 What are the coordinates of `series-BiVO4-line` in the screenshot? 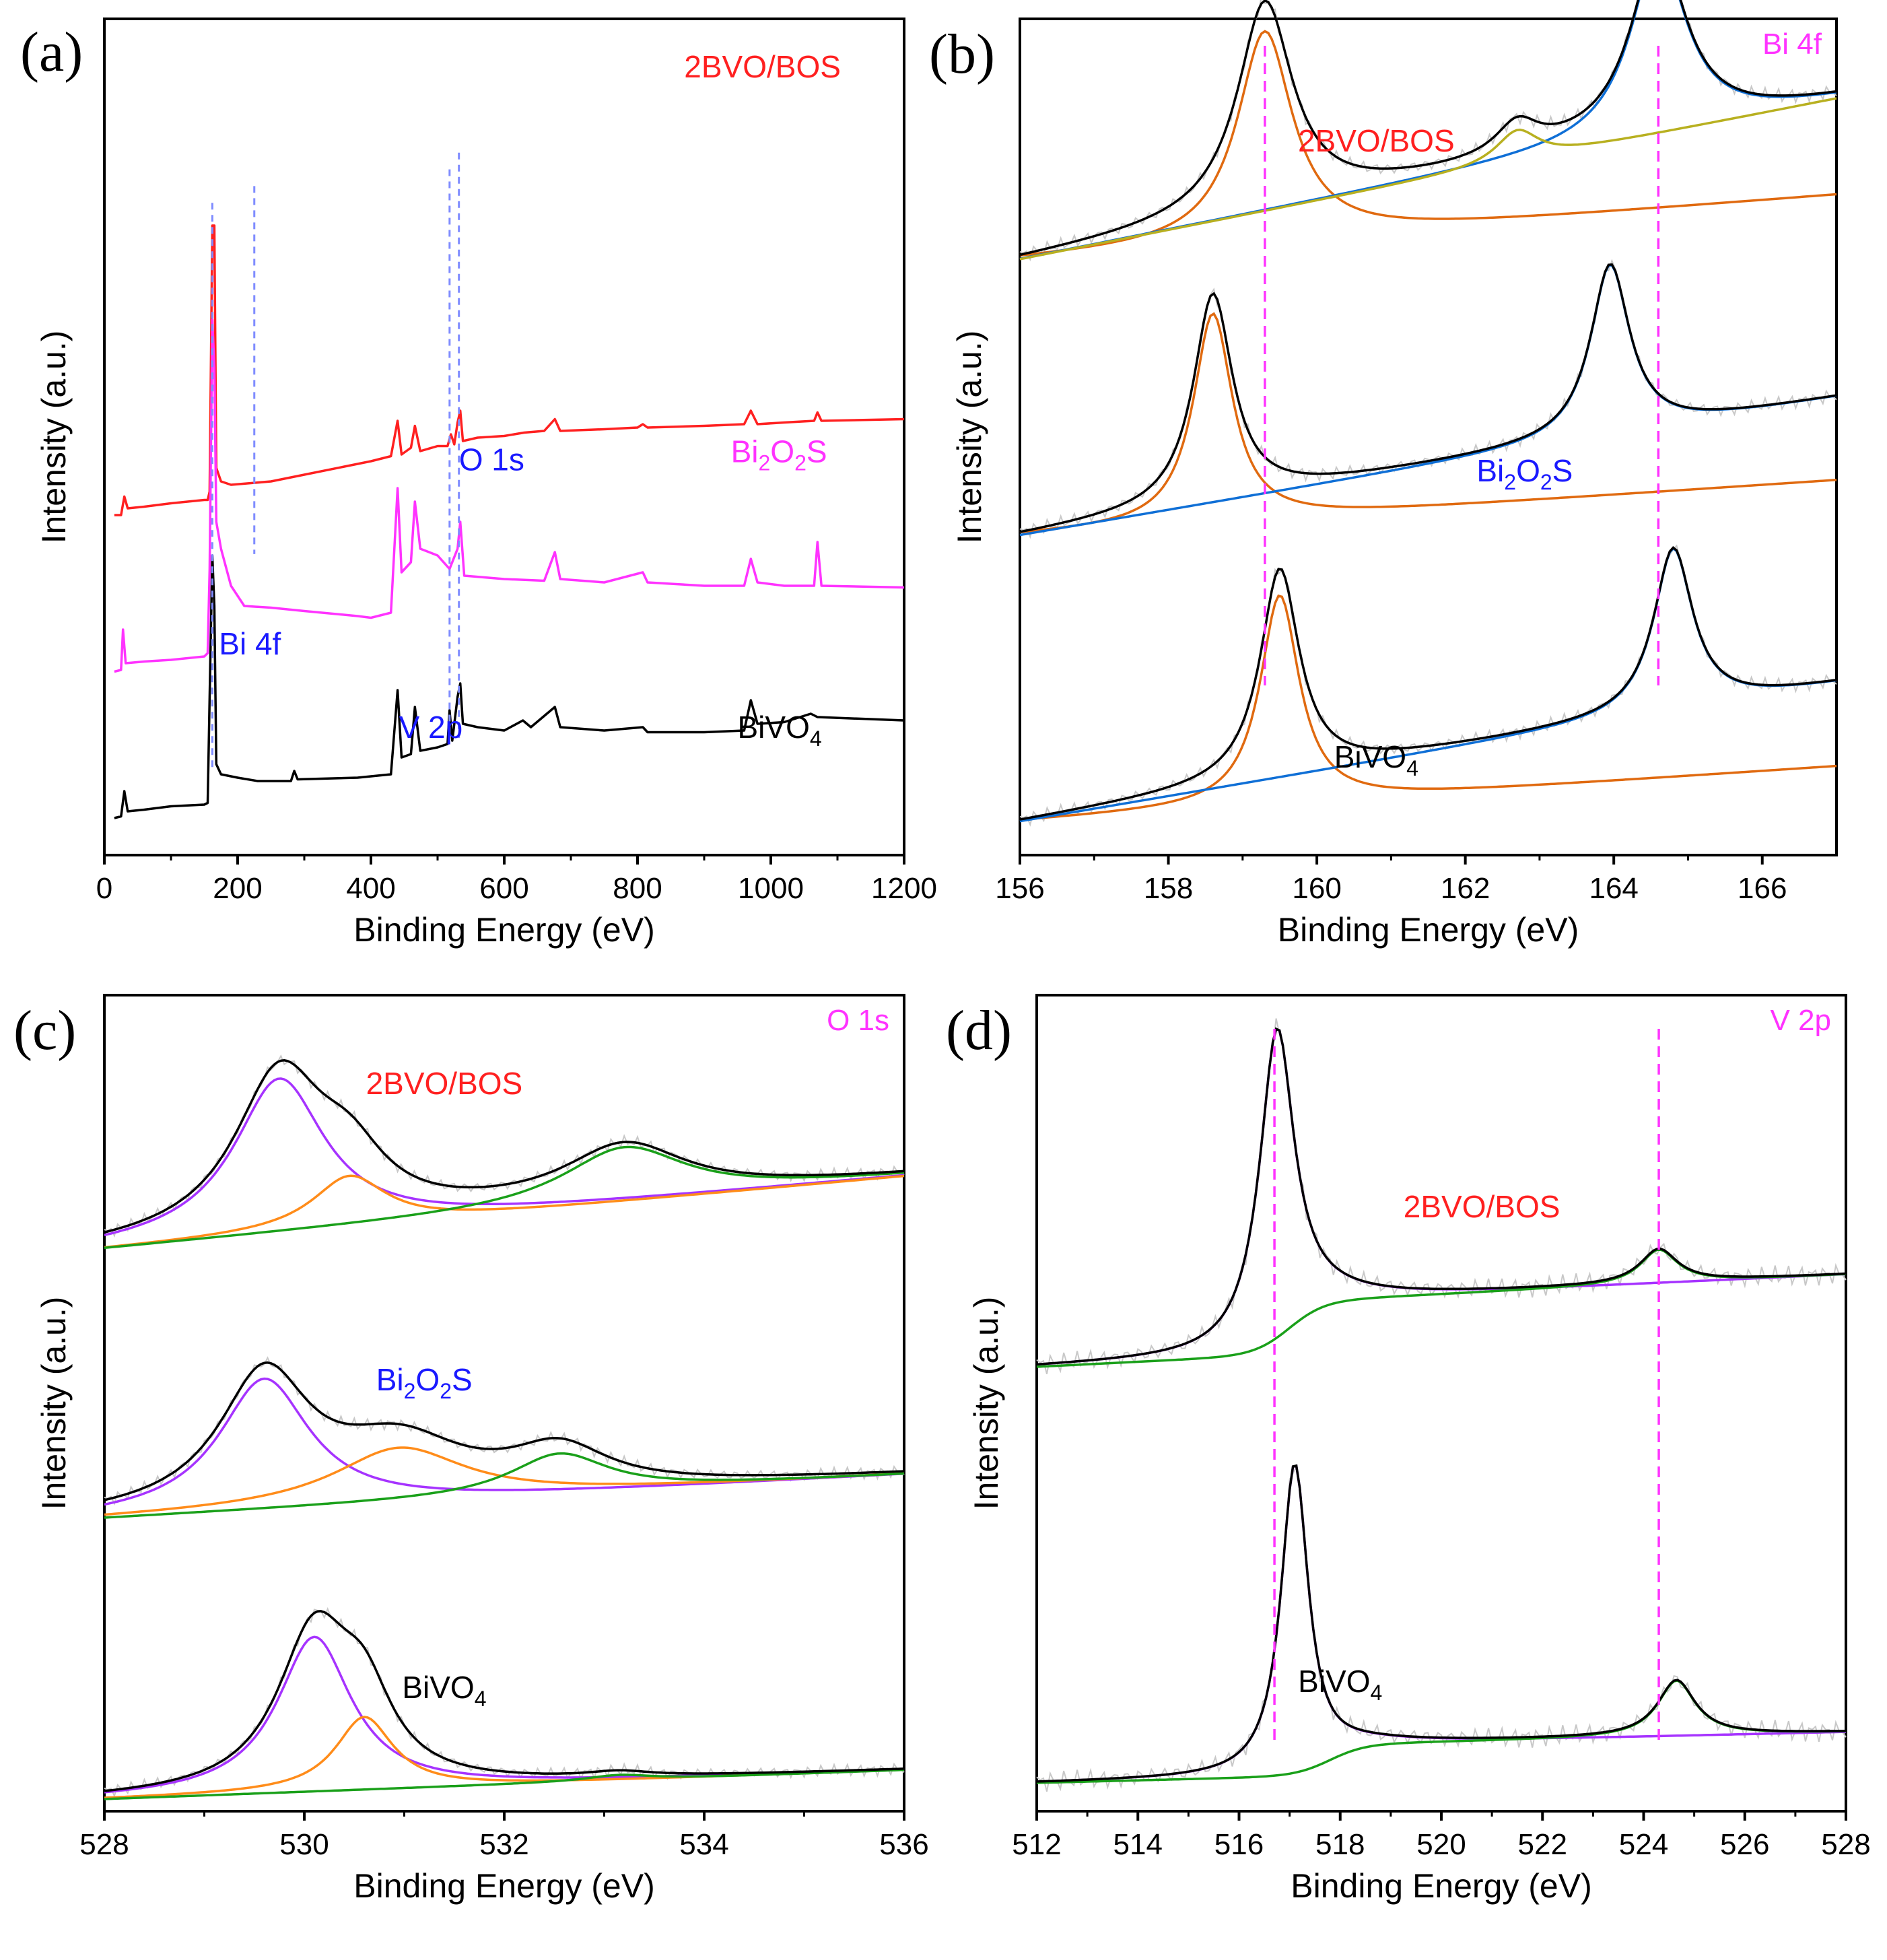 It's located at (509, 687).